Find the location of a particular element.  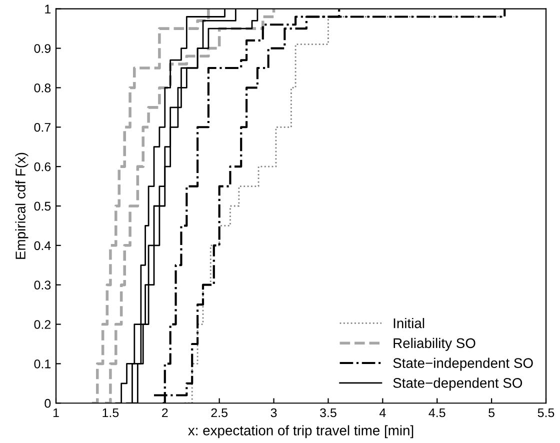

x-tick-label: 4 is located at coordinates (382, 413).